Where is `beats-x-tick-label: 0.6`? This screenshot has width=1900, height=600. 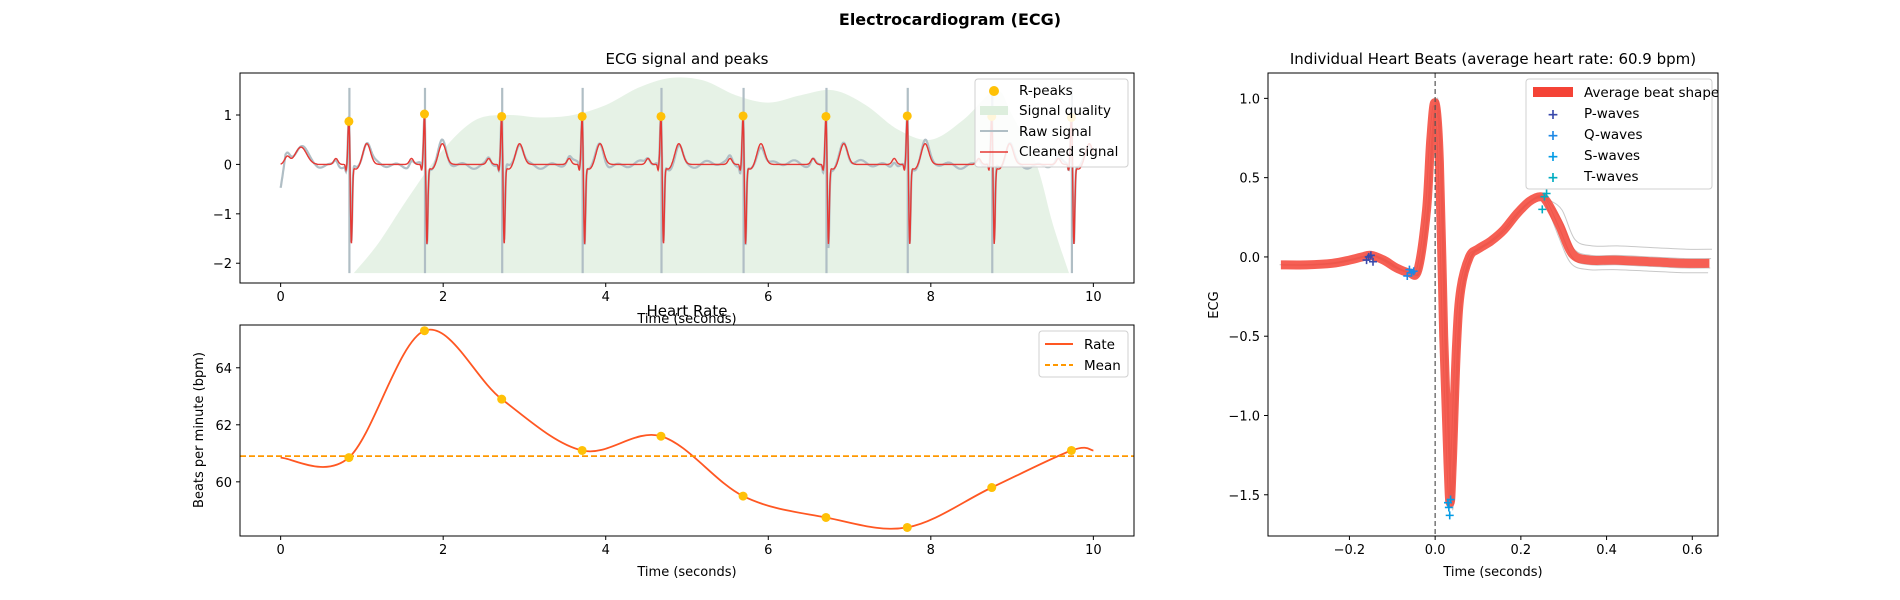 beats-x-tick-label: 0.6 is located at coordinates (1692, 550).